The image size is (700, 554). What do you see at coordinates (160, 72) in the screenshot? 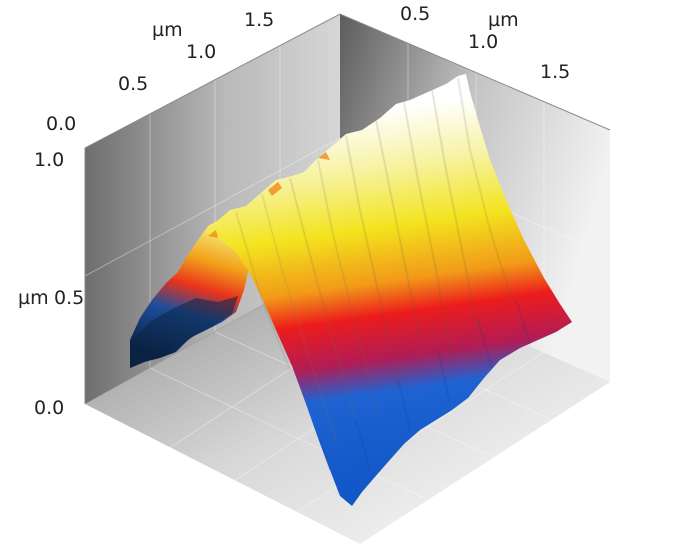
I see `left-axis-labels: µm 0.0 0.5 1.0 1.5` at bounding box center [160, 72].